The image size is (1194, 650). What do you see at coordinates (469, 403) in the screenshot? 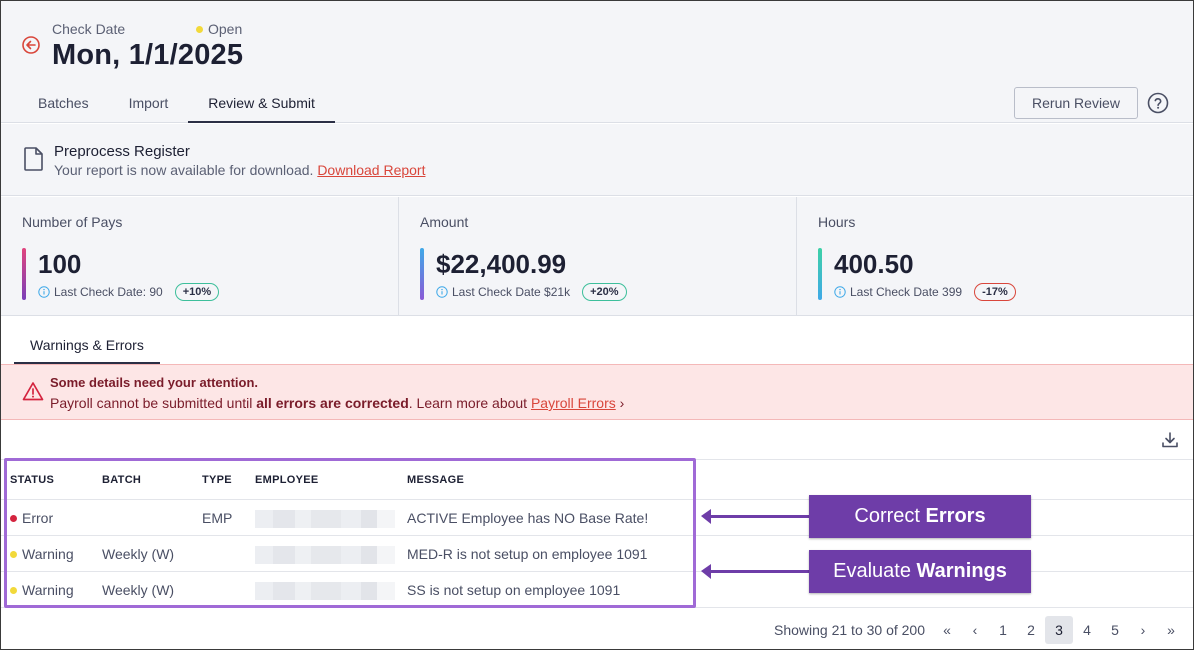
I see `alert-body-post: . Learn more about` at bounding box center [469, 403].